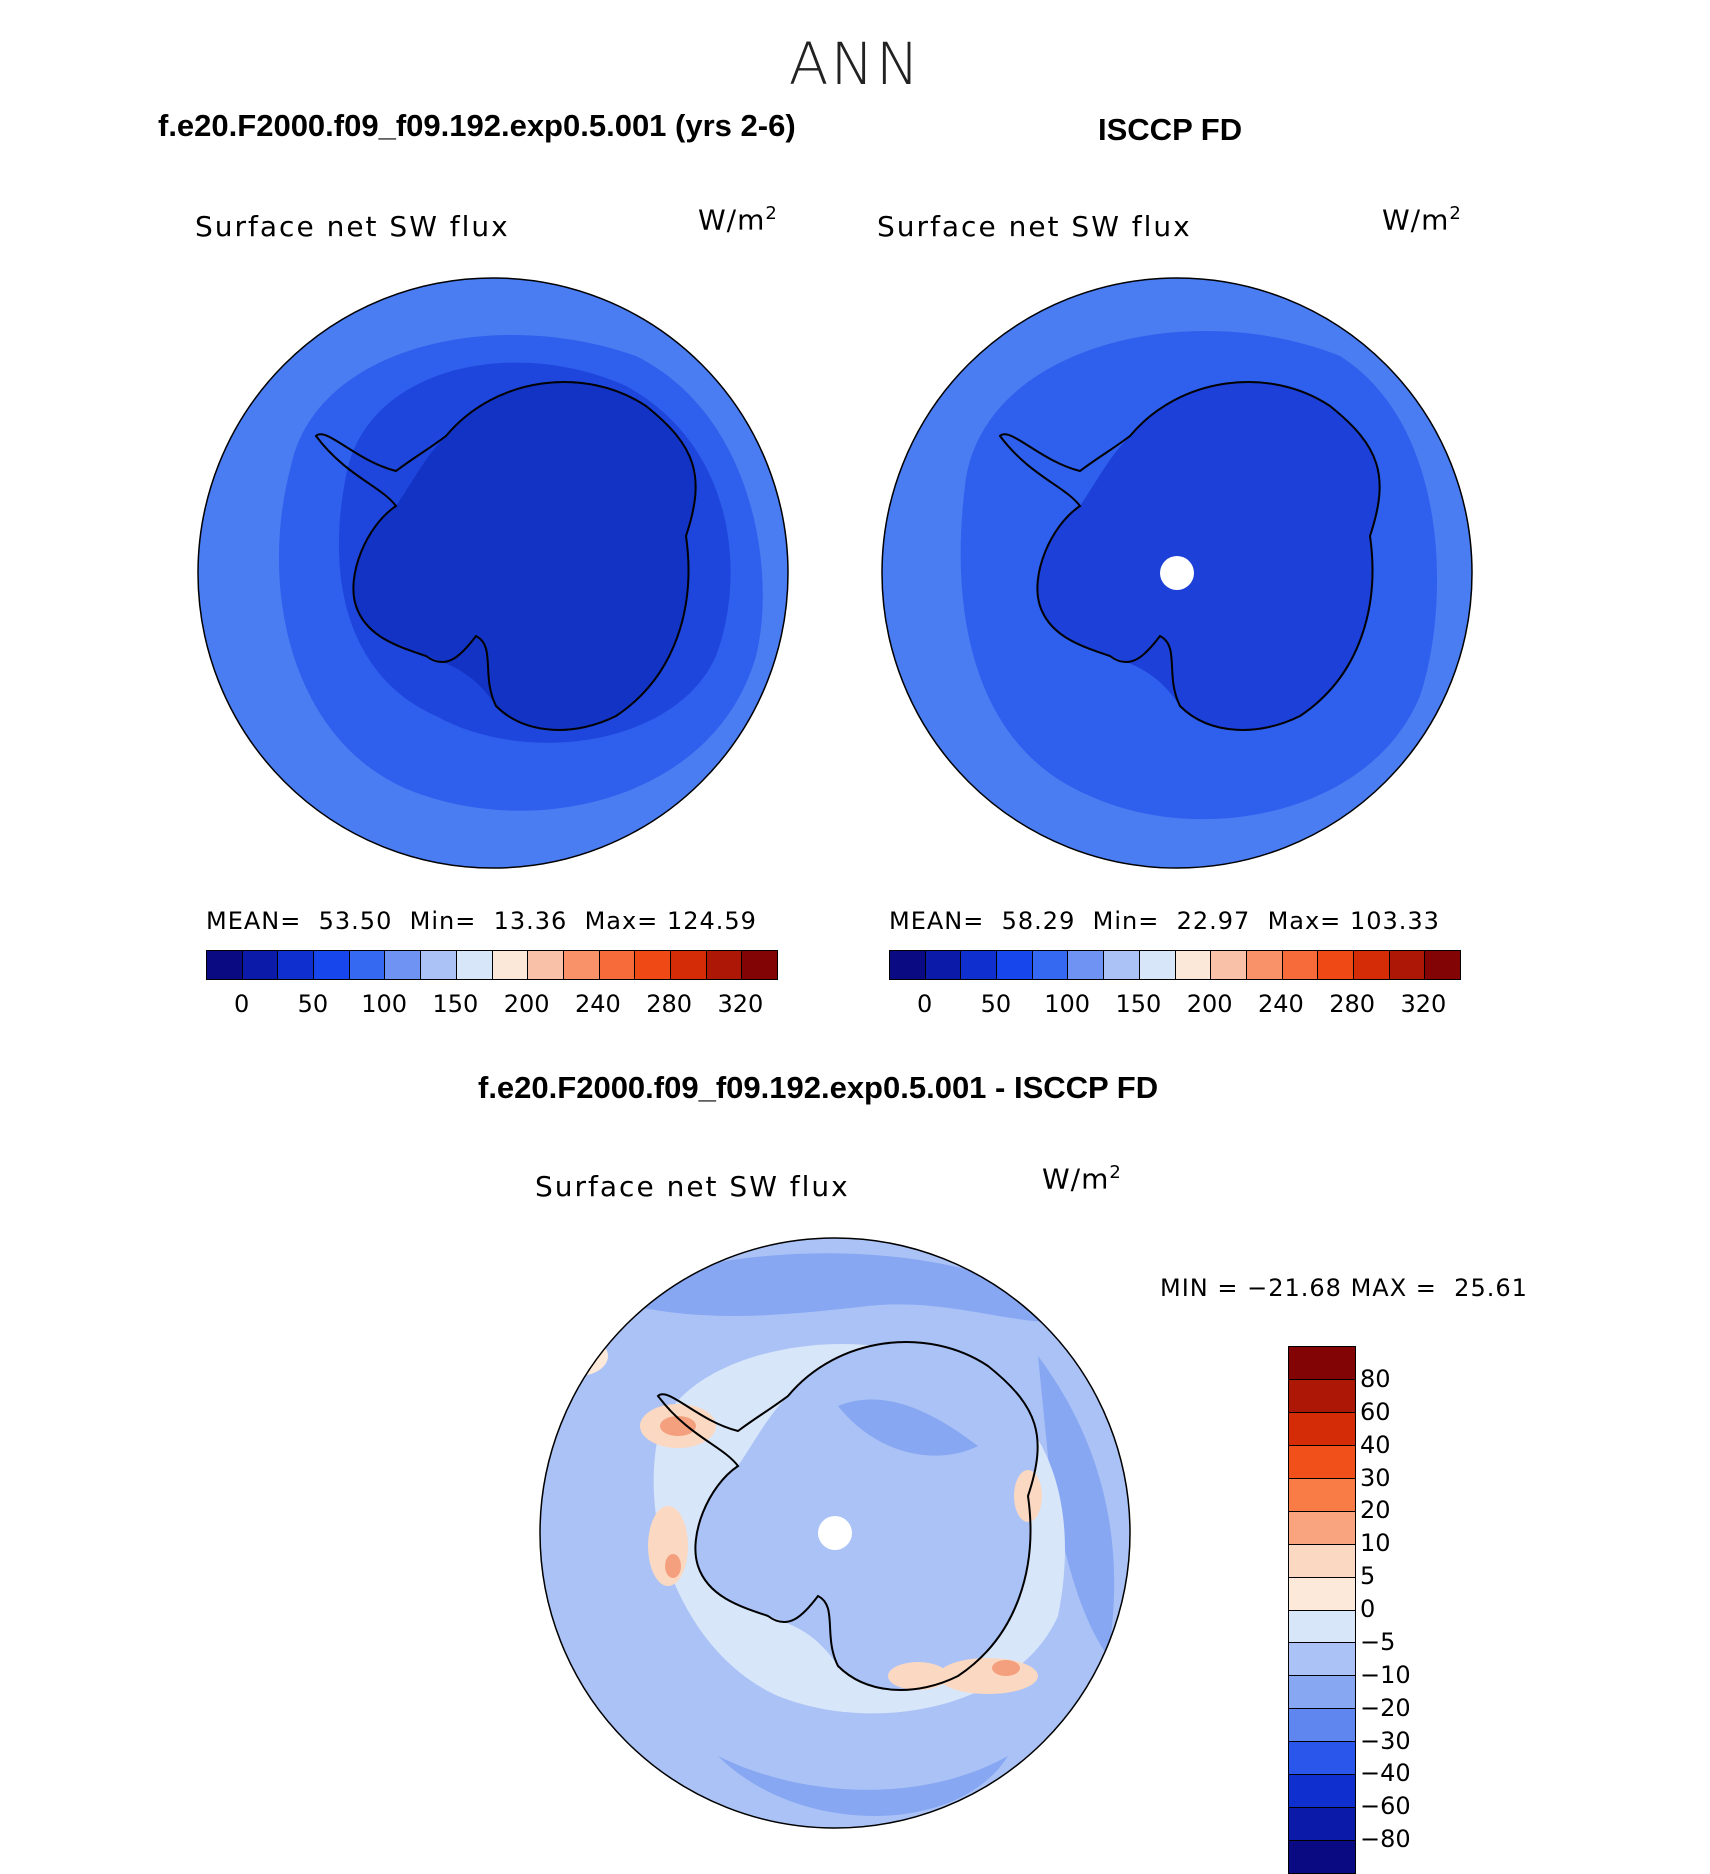 This screenshot has height=1874, width=1710. I want to click on diff-polar-map, so click(835, 1533).